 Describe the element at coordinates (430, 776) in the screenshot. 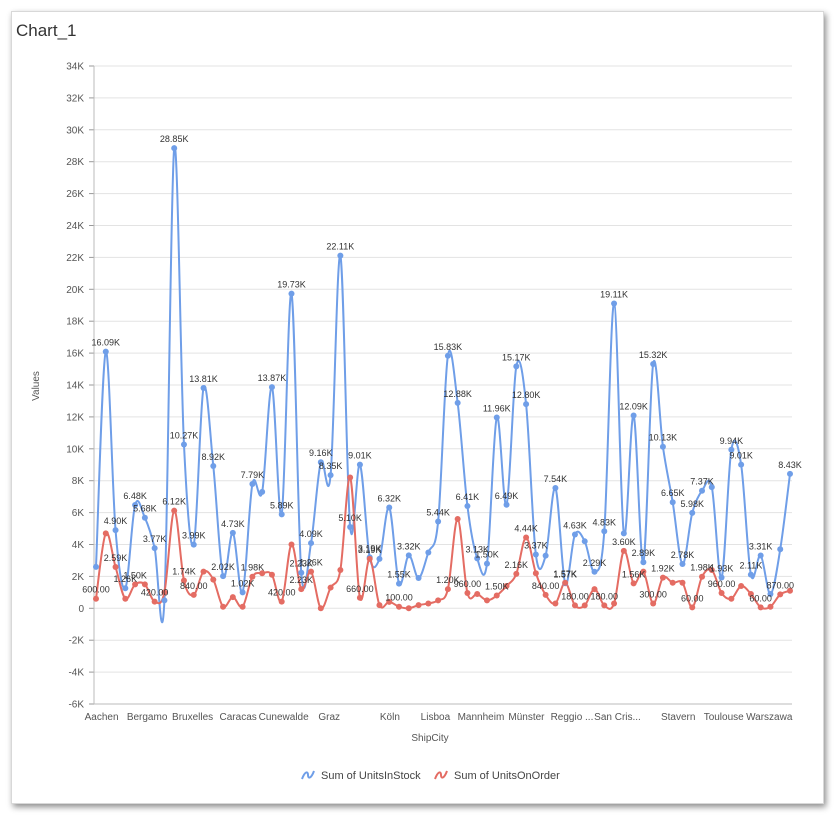

I see `legend: Sum of UnitsInStock Sum of UnitsOnOrder` at that location.